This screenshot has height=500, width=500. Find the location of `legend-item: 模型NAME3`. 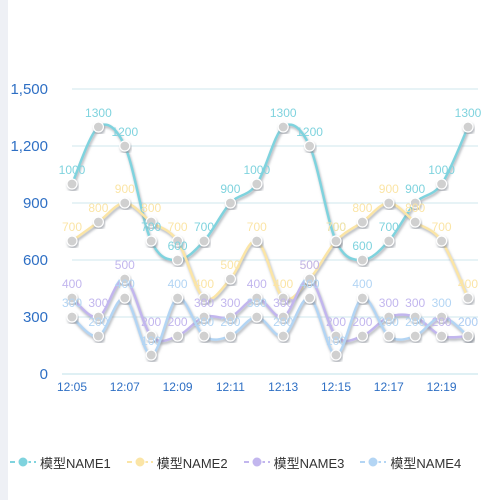

legend-item: 模型NAME3 is located at coordinates (293, 462).